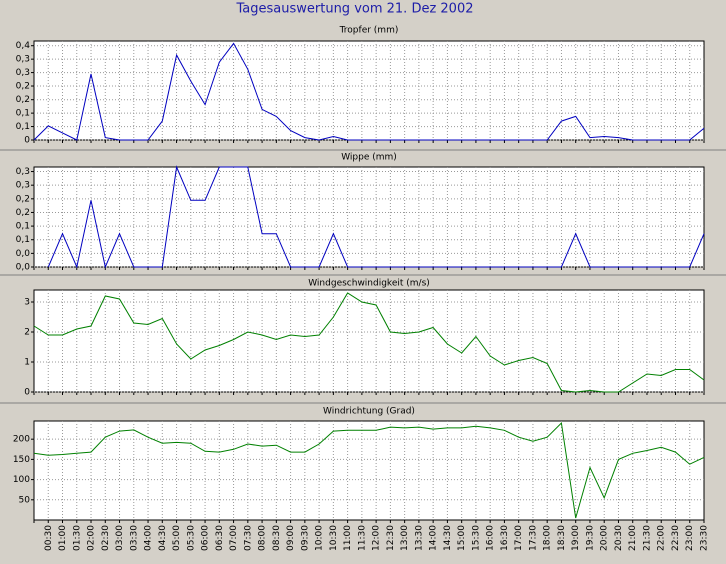 The height and width of the screenshot is (564, 726). What do you see at coordinates (320, 538) in the screenshot?
I see `x-tick-label: 10:00` at bounding box center [320, 538].